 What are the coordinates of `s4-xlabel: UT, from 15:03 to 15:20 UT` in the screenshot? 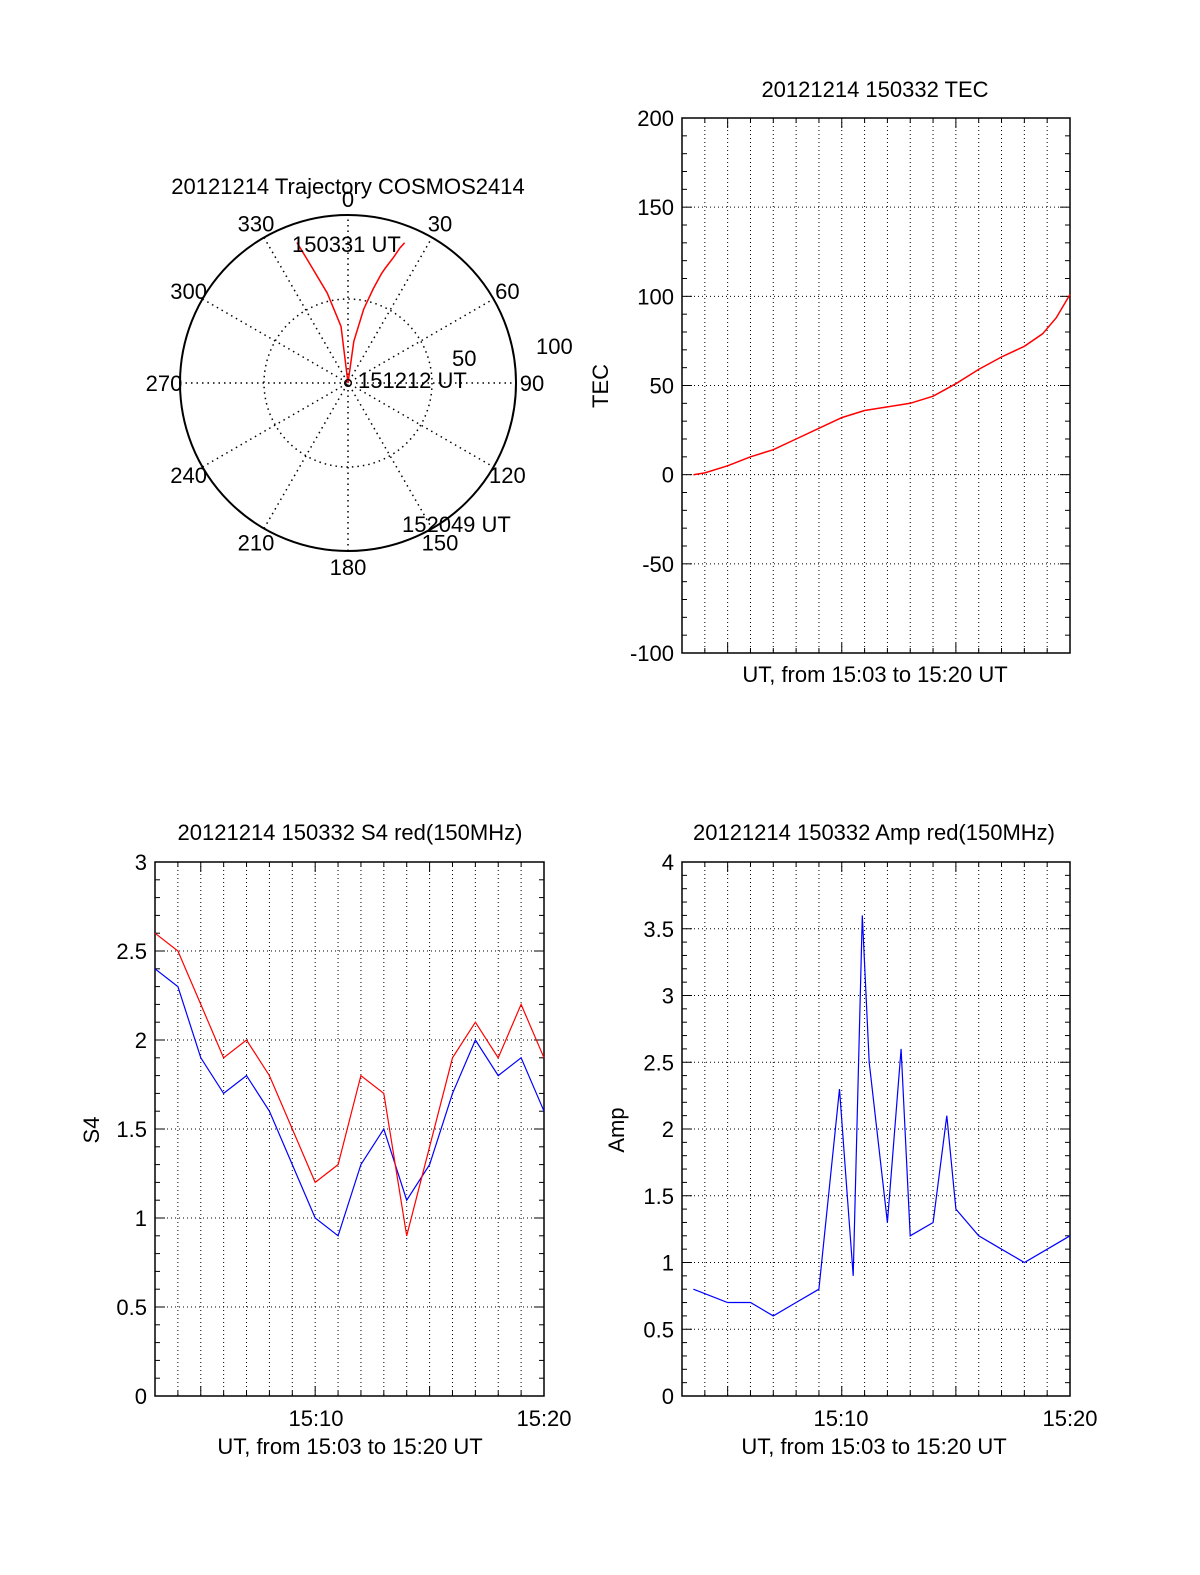 It's located at (349, 1446).